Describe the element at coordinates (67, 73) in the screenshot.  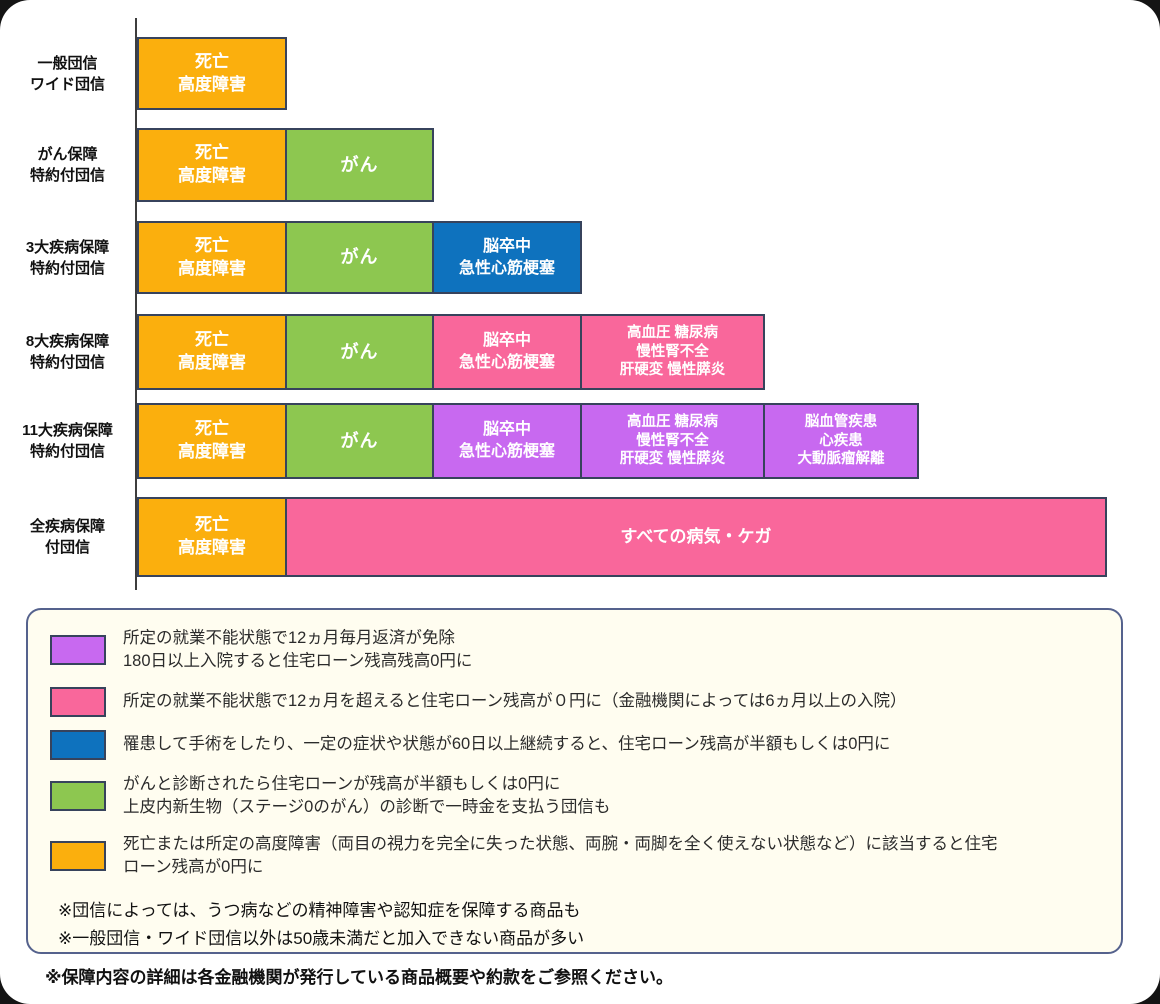
I see `row-label: 一般団信 ワイド団信` at that location.